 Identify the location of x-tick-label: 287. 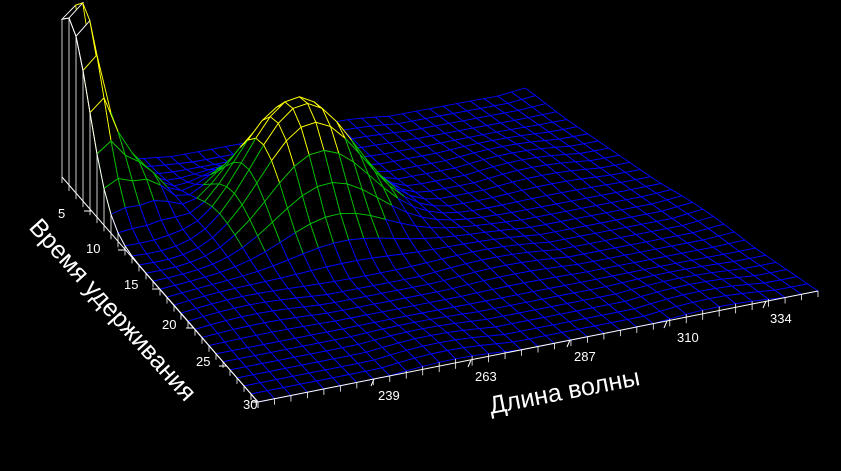
(585, 356).